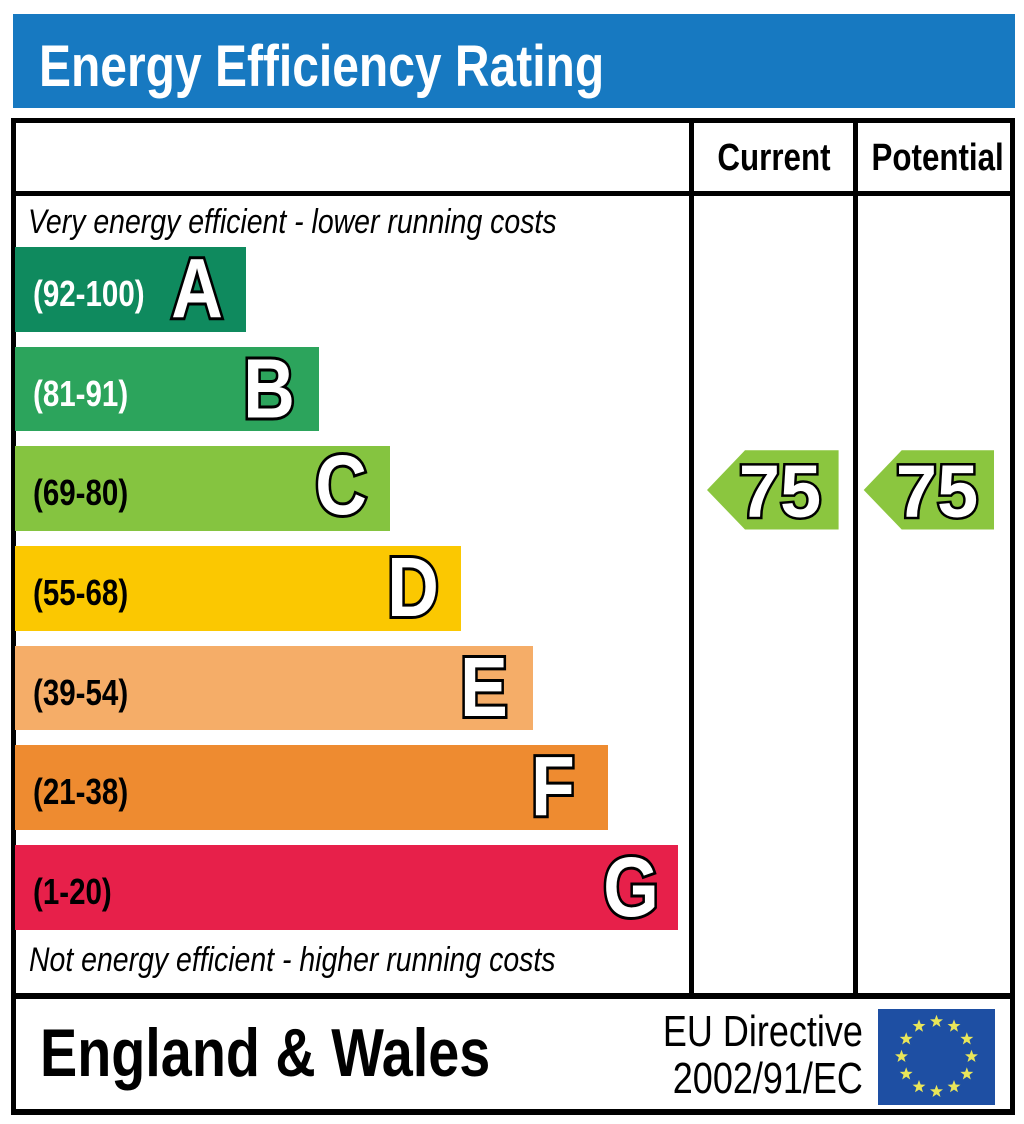 Image resolution: width=1024 pixels, height=1124 pixels. I want to click on svg-text: B, so click(269, 391).